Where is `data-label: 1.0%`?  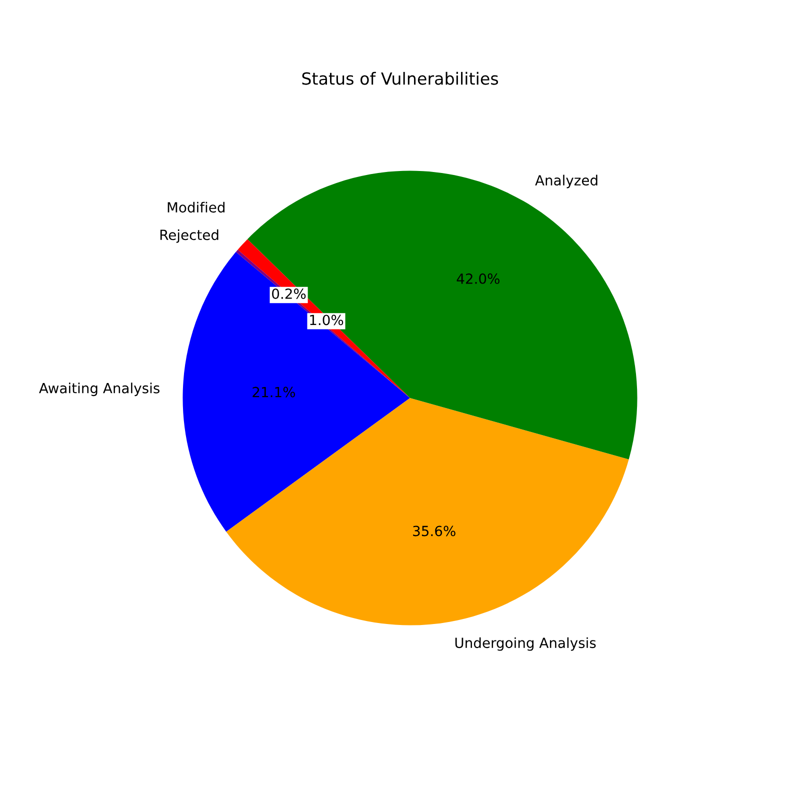 data-label: 1.0% is located at coordinates (327, 320).